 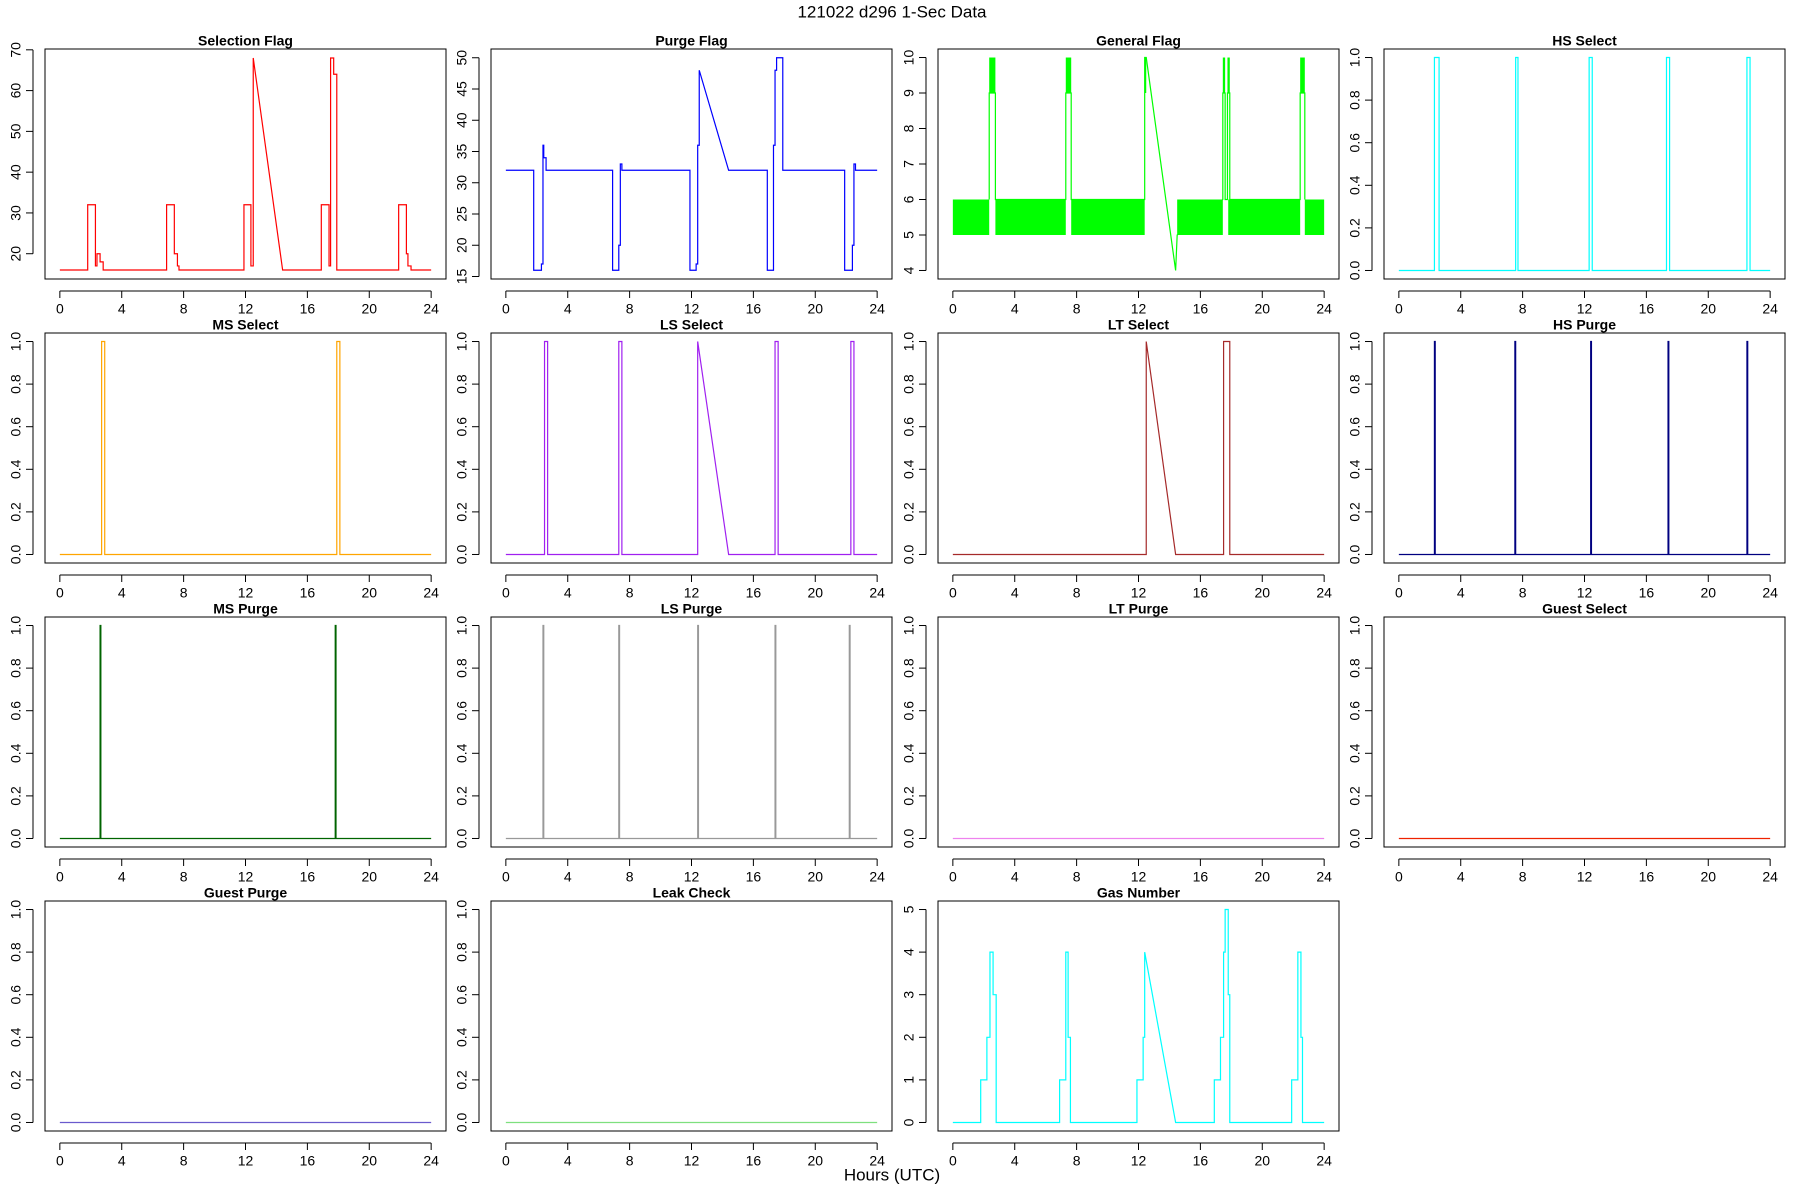 I want to click on panel-title: LS Purge, so click(x=692, y=609).